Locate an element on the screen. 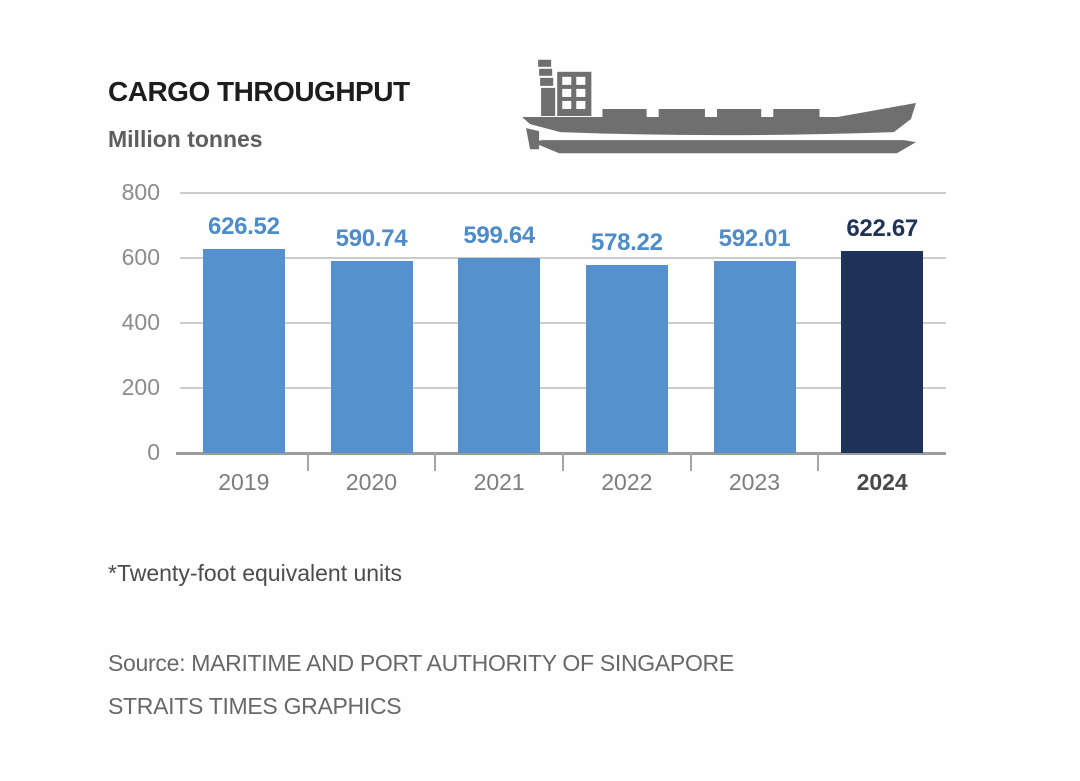 The width and height of the screenshot is (1080, 781). x-axis-label: 2021 is located at coordinates (499, 482).